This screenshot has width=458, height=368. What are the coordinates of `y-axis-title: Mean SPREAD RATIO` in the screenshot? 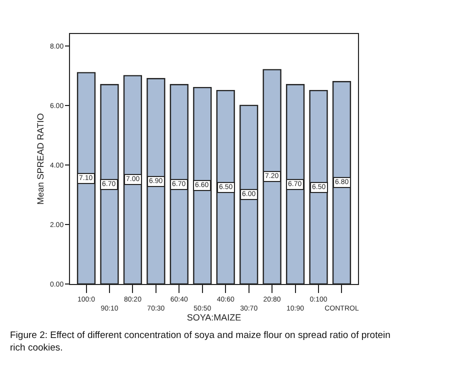 It's located at (40, 159).